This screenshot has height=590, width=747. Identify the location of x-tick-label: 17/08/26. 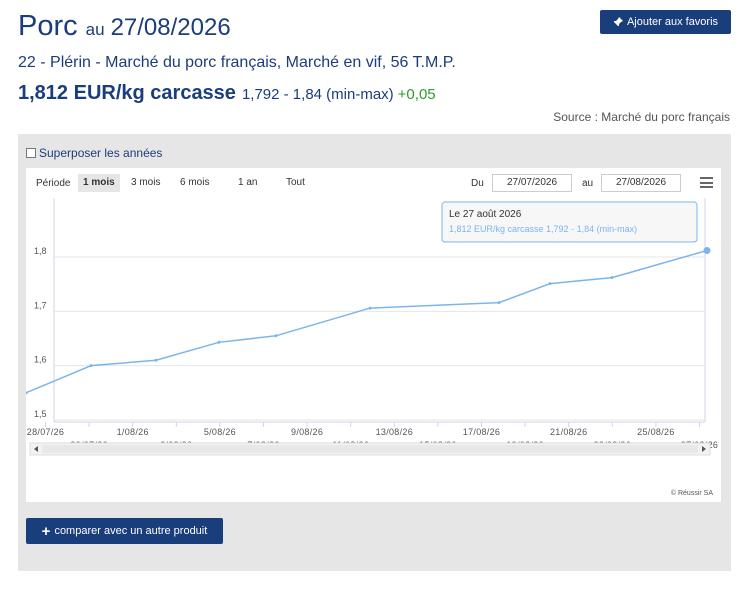
(481, 432).